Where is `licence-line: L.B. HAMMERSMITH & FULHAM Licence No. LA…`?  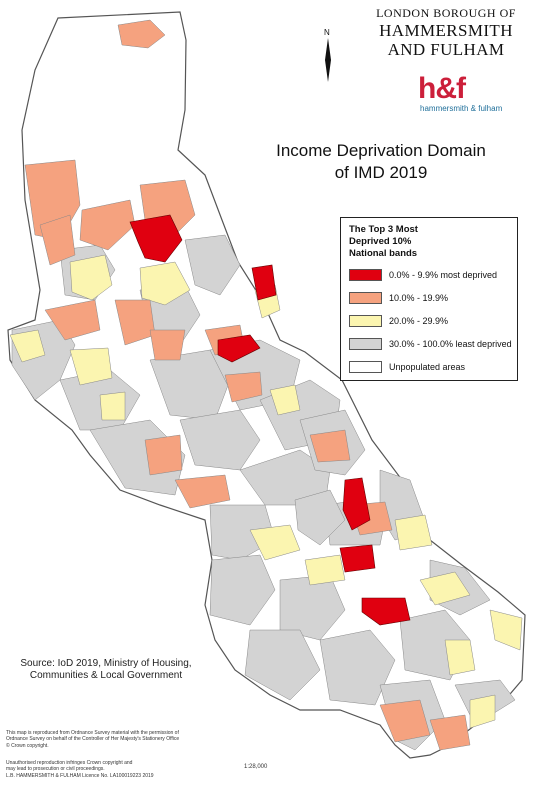
licence-line: L.B. HAMMERSMITH & FULHAM Licence No. LA… is located at coordinates (80, 775).